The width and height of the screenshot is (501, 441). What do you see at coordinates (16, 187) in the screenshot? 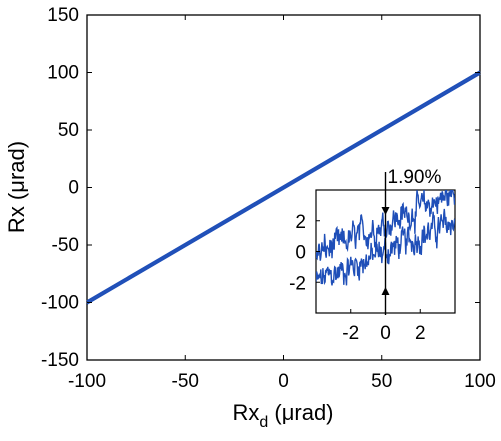
I see `y-axis-title: Rx (μrad)` at bounding box center [16, 187].